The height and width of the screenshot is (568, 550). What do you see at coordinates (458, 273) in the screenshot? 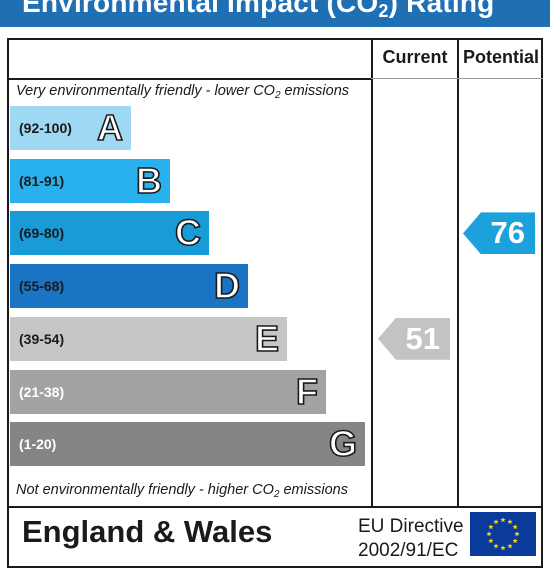
I see `column-divider-potential` at bounding box center [458, 273].